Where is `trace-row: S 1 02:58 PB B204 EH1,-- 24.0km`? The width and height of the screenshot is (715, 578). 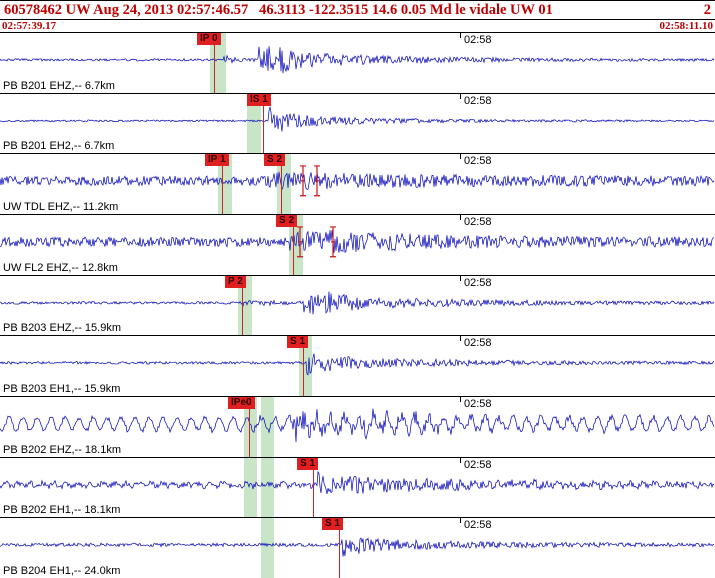
trace-row: S 1 02:58 PB B204 EH1,-- 24.0km is located at coordinates (357, 548).